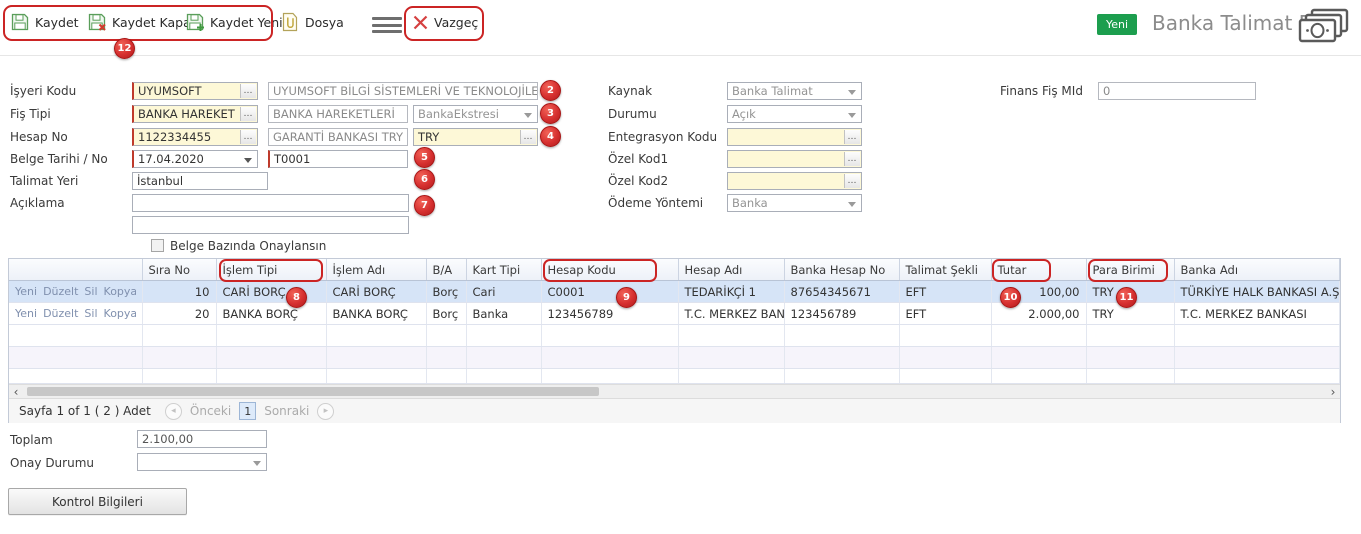 Image resolution: width=1361 pixels, height=534 pixels. Describe the element at coordinates (610, 291) in the screenshot. I see `cell-hesap-kodu: C0001` at that location.